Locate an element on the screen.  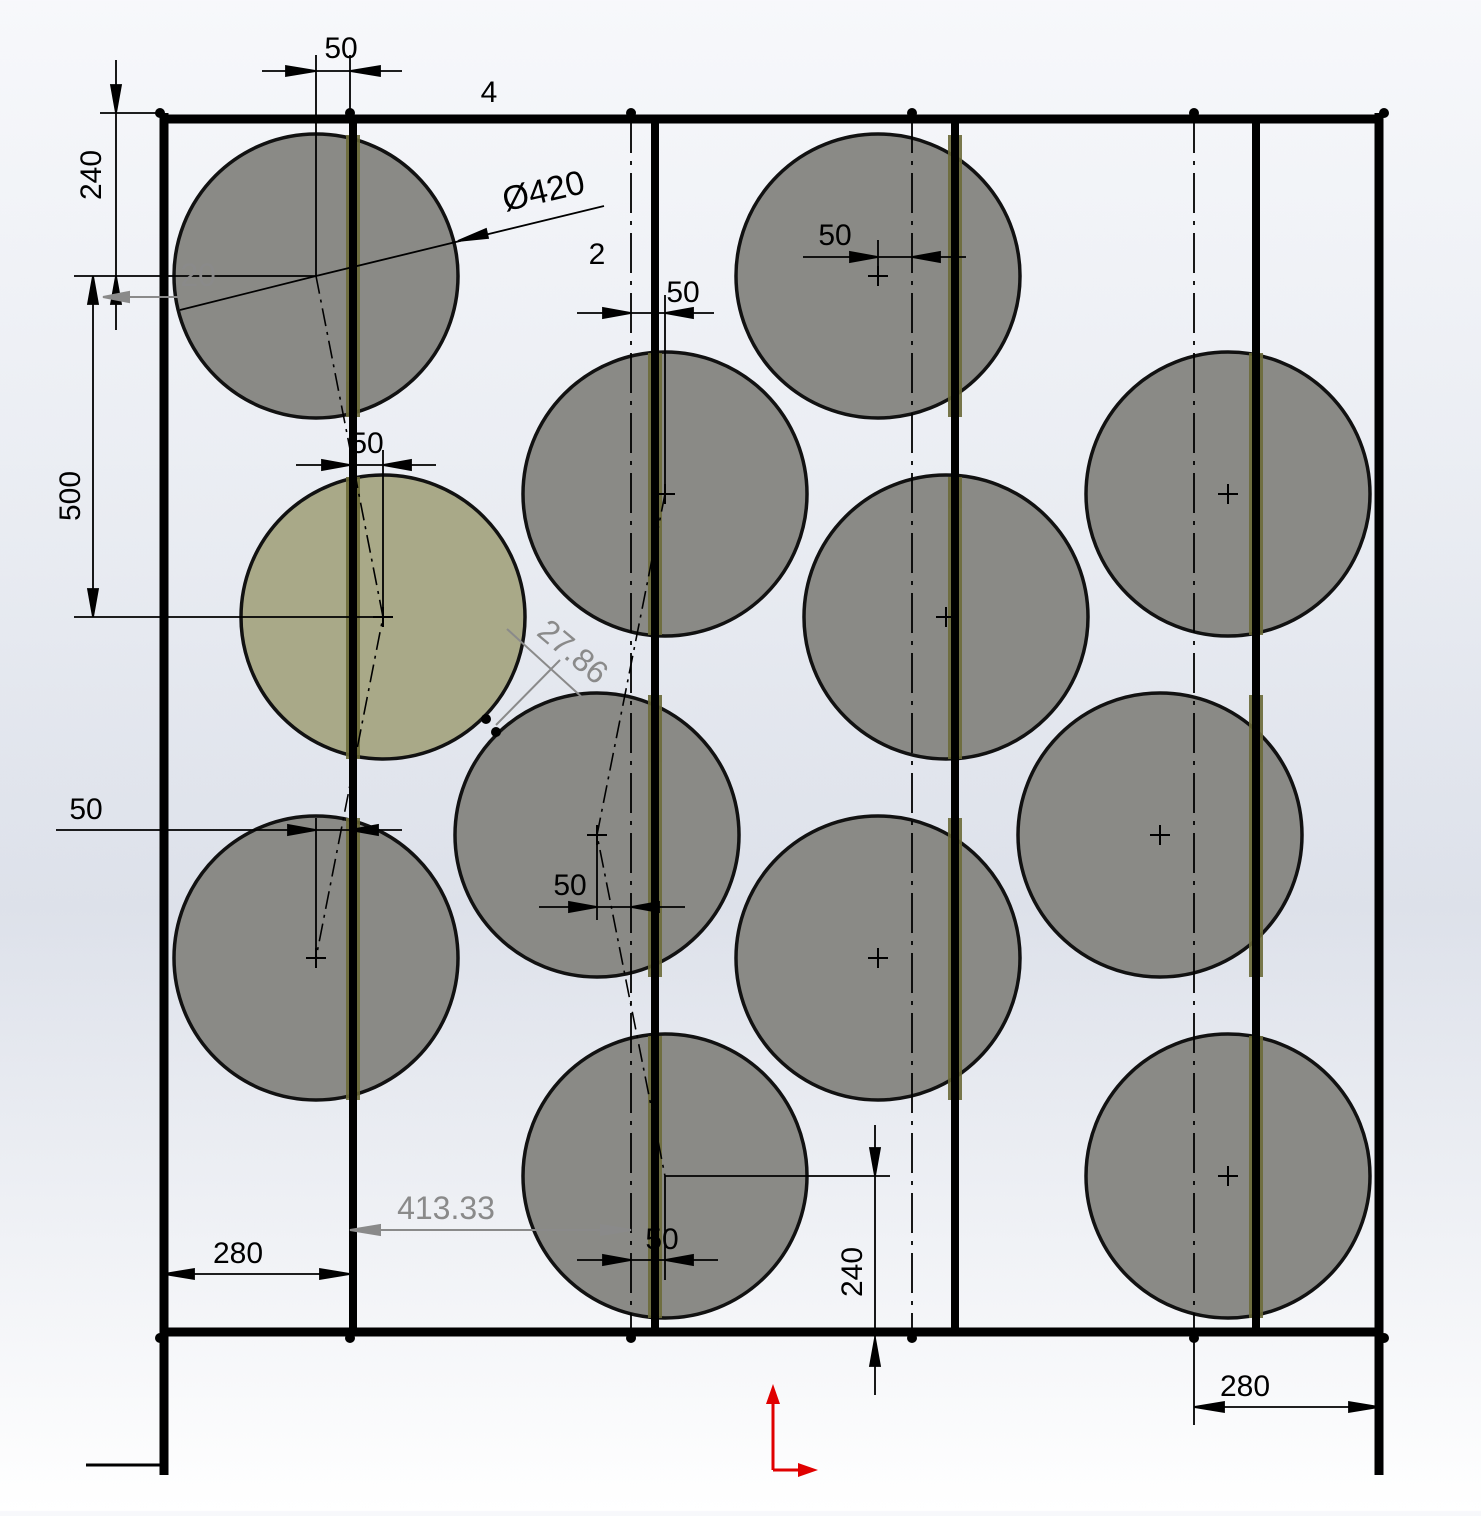
dim-rod-gap: 2 is located at coordinates (597, 254).